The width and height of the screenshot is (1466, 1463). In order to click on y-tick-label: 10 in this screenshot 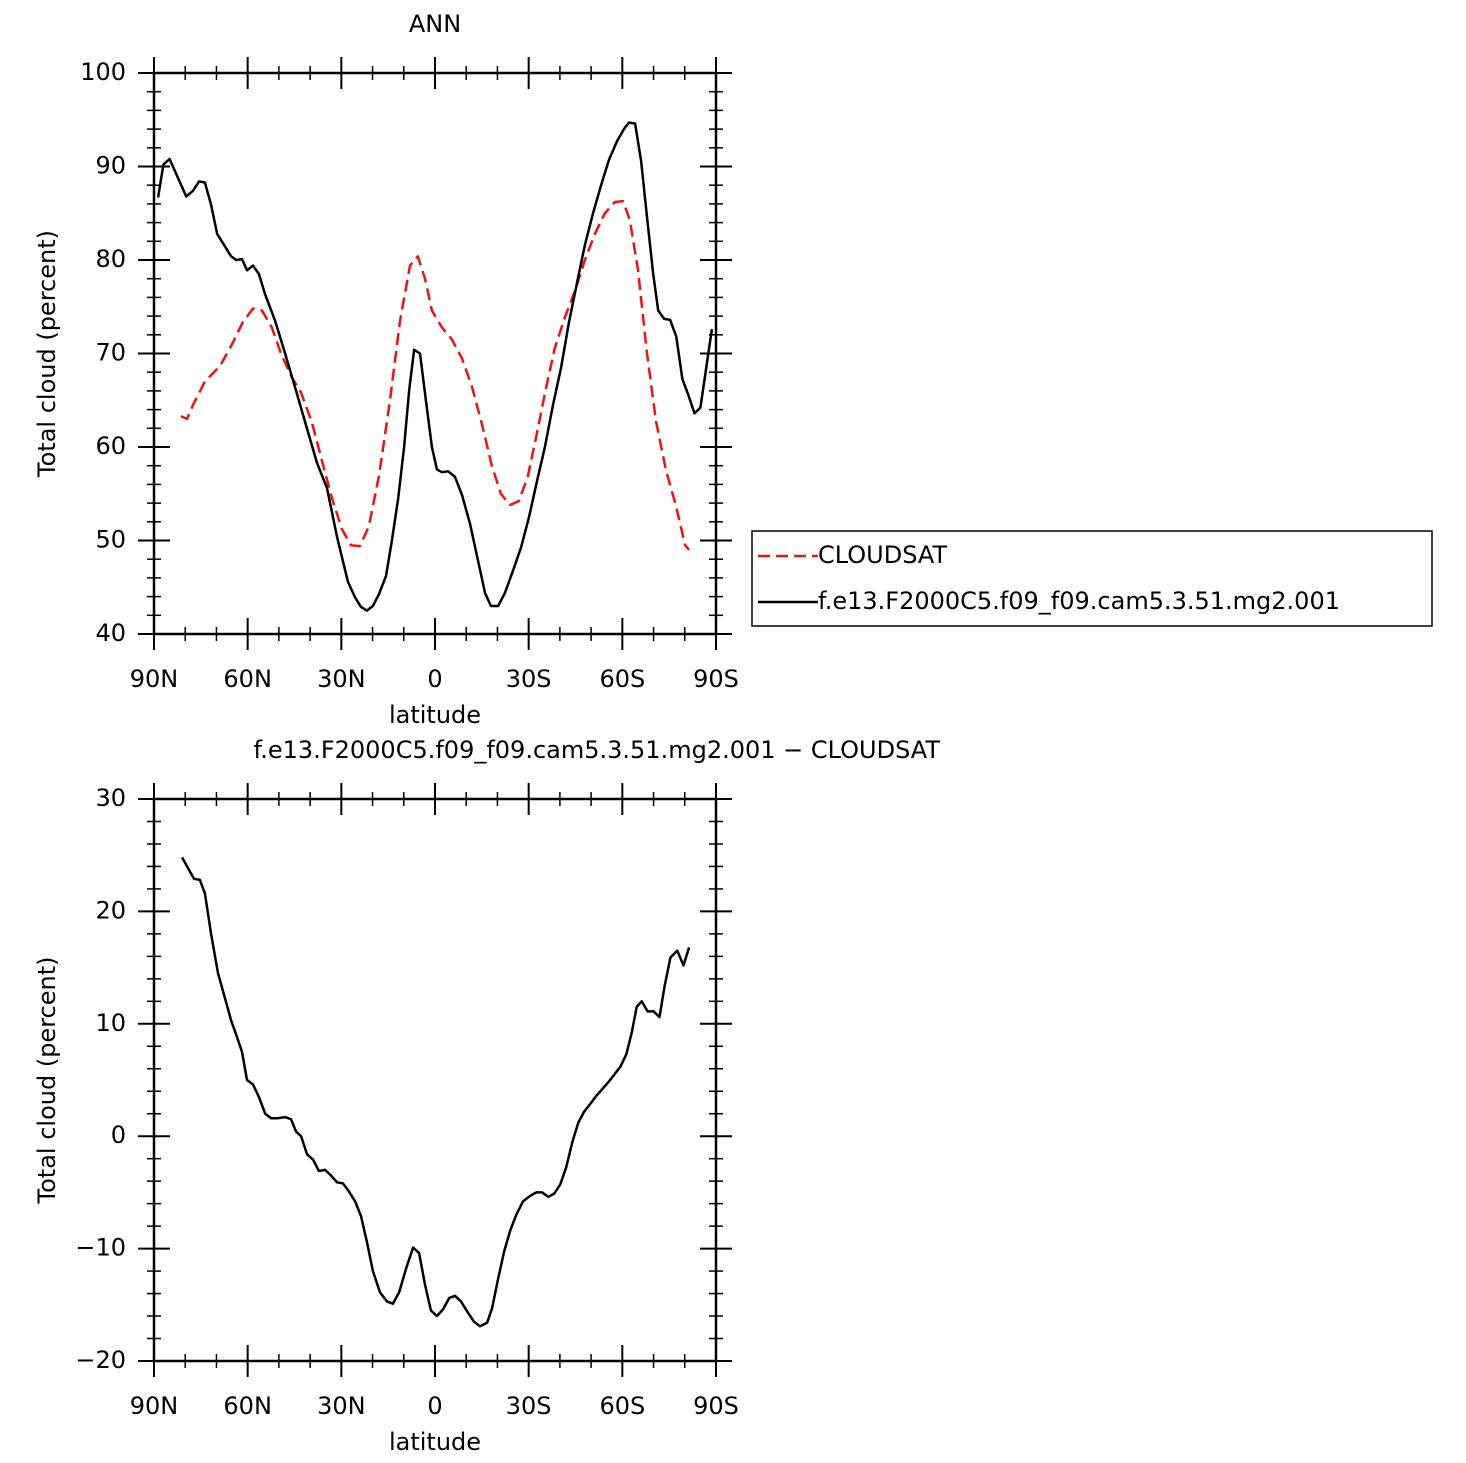, I will do `click(110, 1023)`.